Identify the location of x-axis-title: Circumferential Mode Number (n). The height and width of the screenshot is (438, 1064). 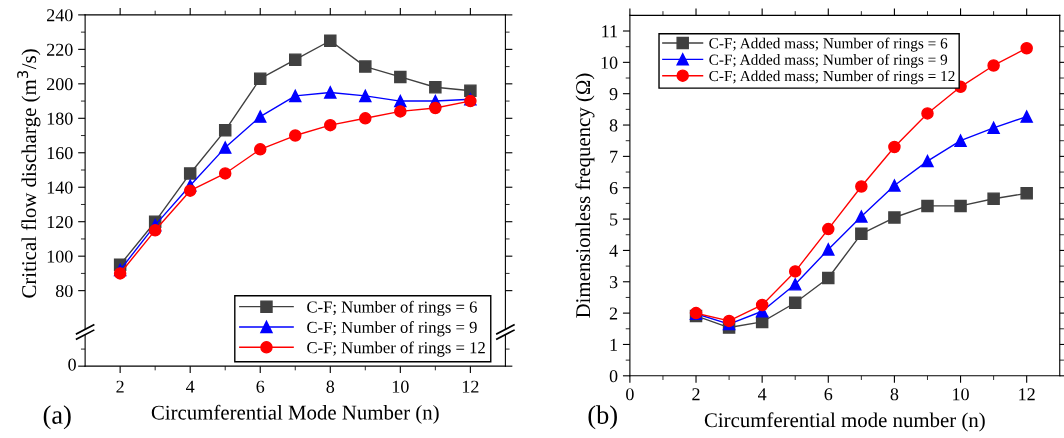
(295, 414).